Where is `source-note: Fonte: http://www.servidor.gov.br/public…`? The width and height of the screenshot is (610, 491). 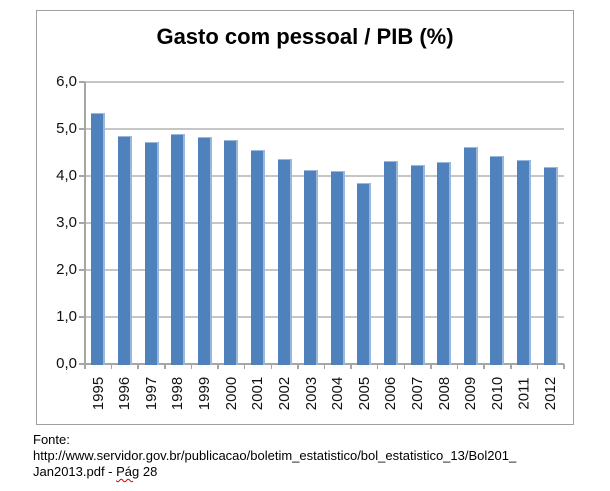 source-note: Fonte: http://www.servidor.gov.br/public… is located at coordinates (318, 456).